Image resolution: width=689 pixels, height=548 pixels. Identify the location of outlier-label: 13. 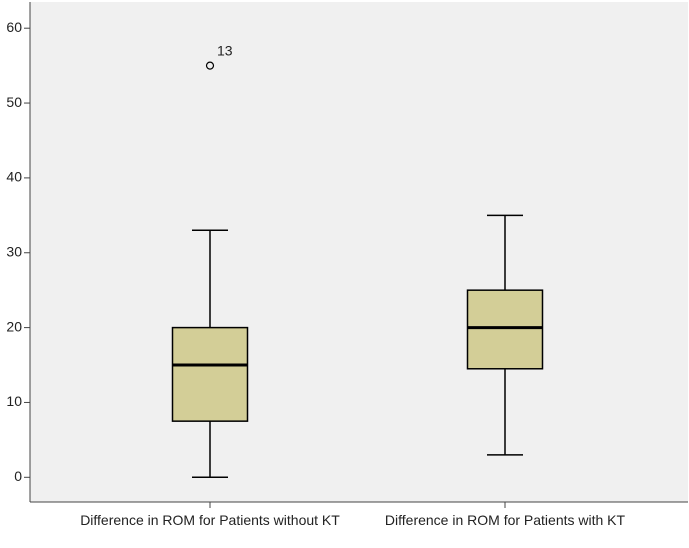
(225, 50).